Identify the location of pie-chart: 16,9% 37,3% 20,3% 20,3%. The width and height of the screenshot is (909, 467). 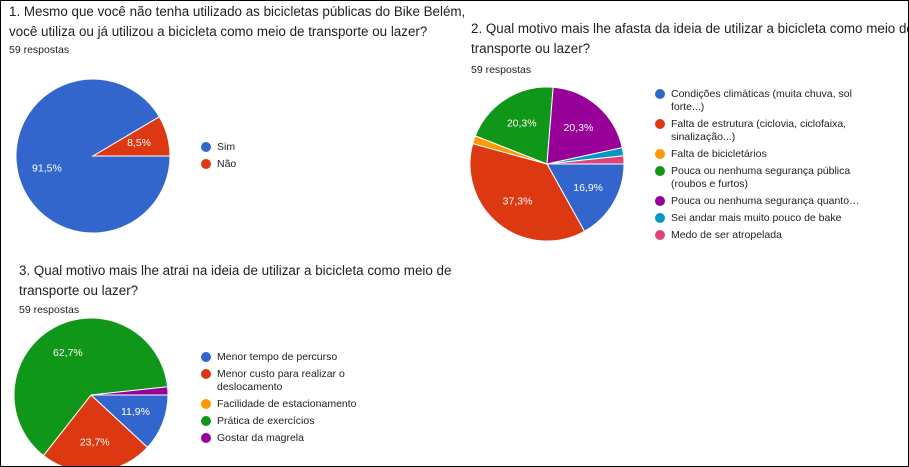
(547, 163).